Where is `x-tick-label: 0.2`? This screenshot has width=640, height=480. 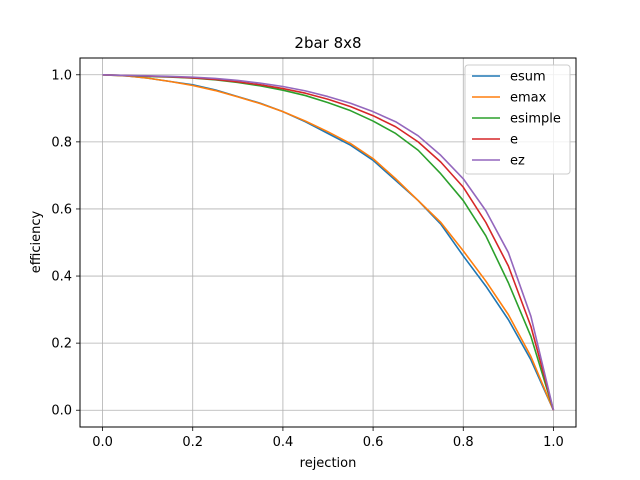 x-tick-label: 0.2 is located at coordinates (192, 442).